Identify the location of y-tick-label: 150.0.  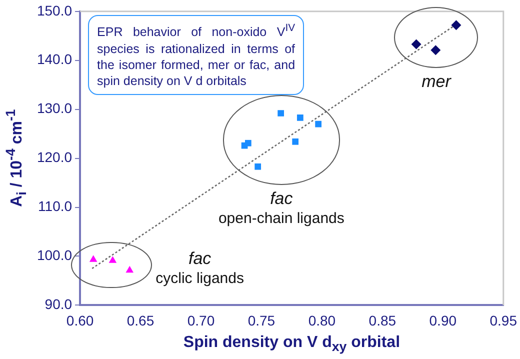
(54, 10).